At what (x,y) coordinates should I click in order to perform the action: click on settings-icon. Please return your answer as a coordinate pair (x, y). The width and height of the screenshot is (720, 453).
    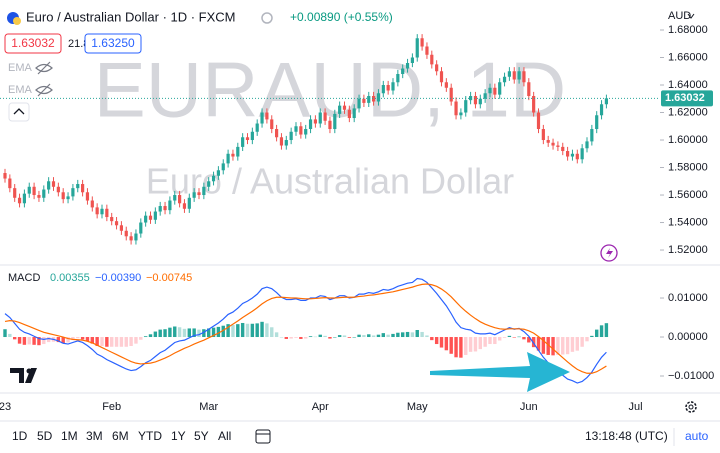
    Looking at the image, I should click on (691, 407).